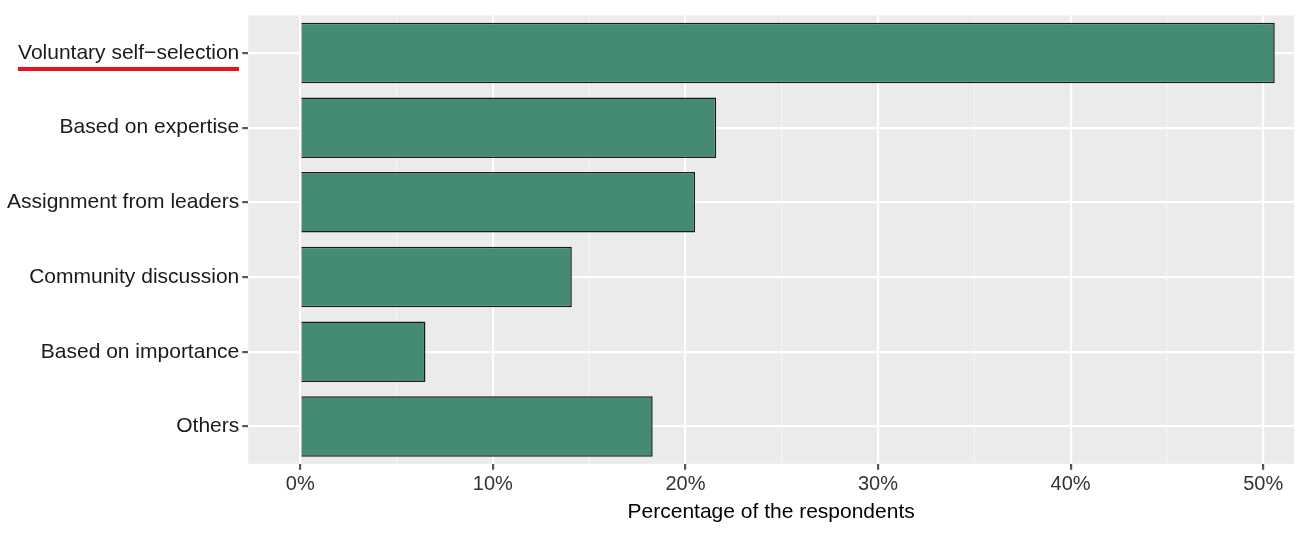 This screenshot has height=533, width=1306. I want to click on x-tick-label: 50%, so click(1263, 483).